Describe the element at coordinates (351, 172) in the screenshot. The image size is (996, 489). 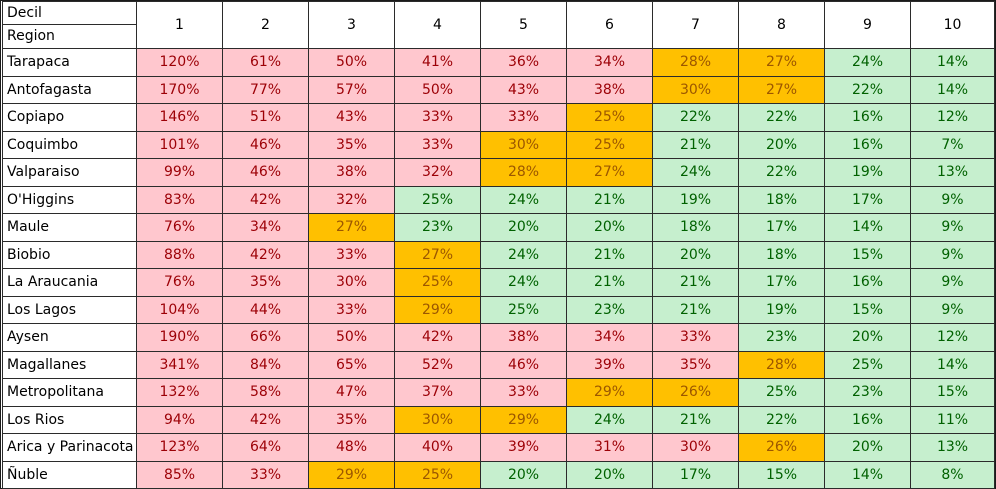
I see `value-cell-decile-3: 38%` at that location.